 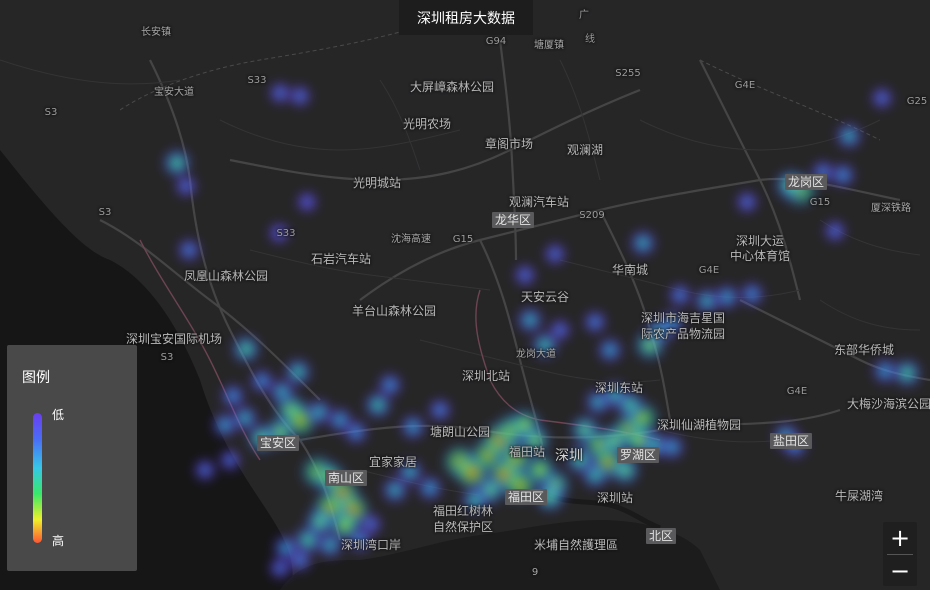 I want to click on map-label: 中心体育馆, so click(x=760, y=256).